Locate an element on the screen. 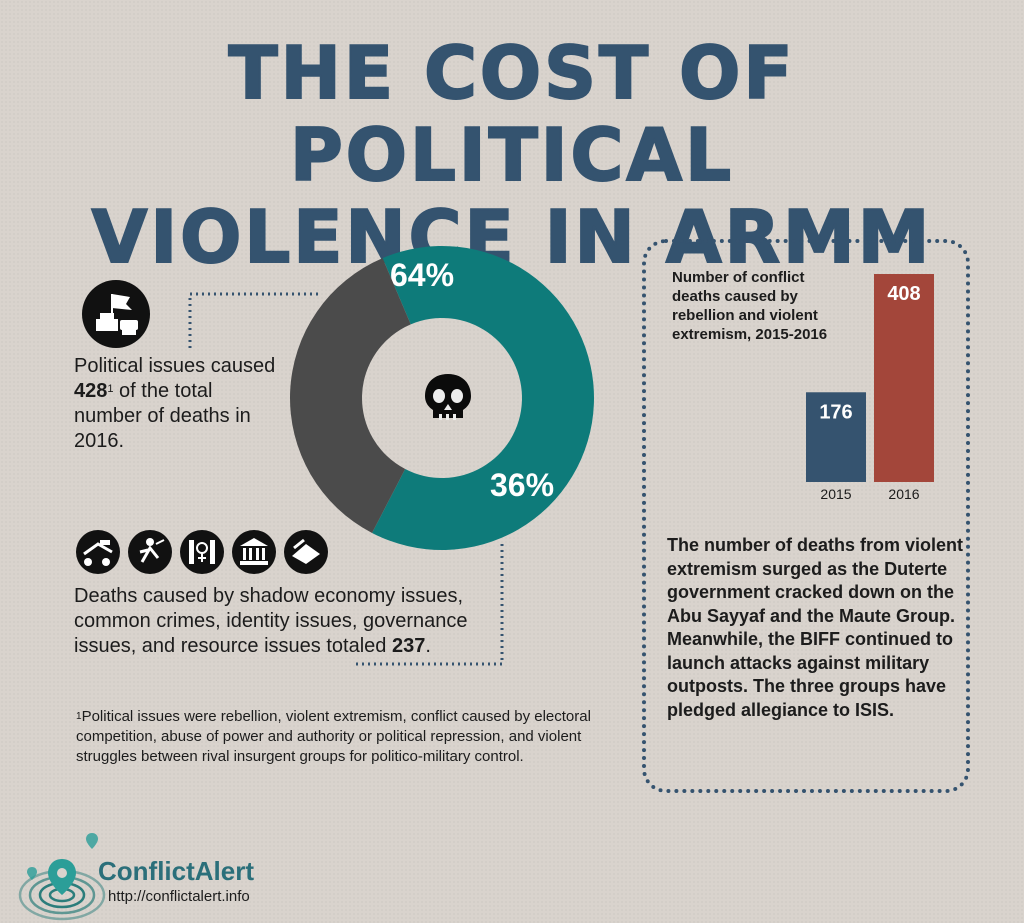 This screenshot has height=923, width=1024. donut-label-0: 64% is located at coordinates (422, 275).